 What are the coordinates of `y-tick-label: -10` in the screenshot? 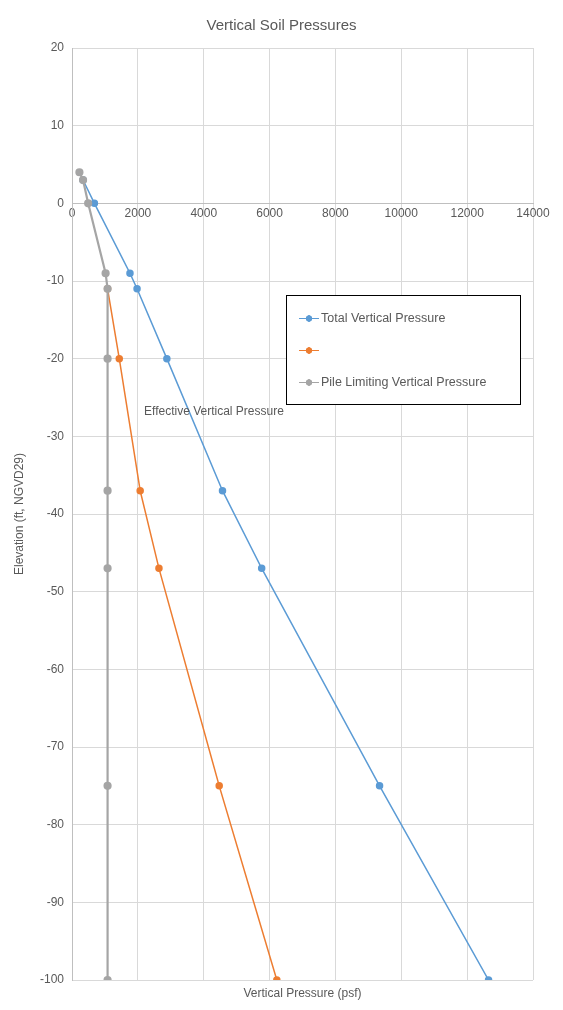 It's located at (55, 280).